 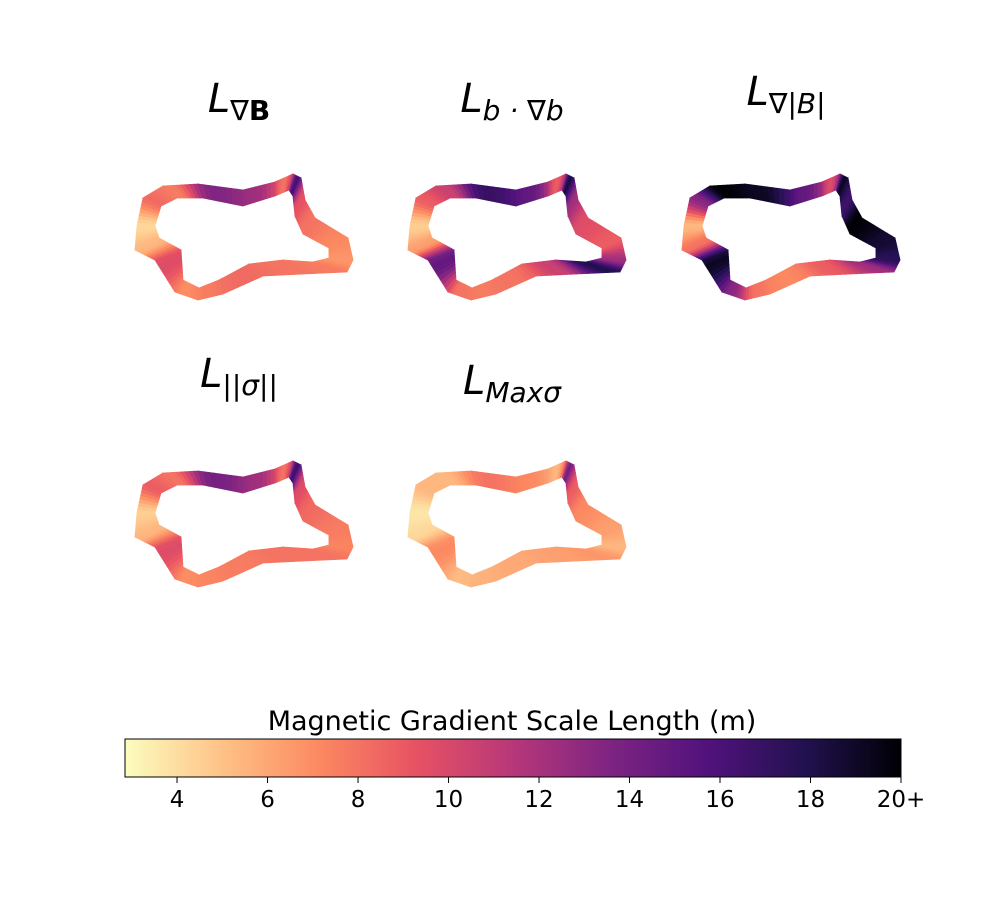 I want to click on panel-grad-abs-b: L∇|B|, so click(x=791, y=185).